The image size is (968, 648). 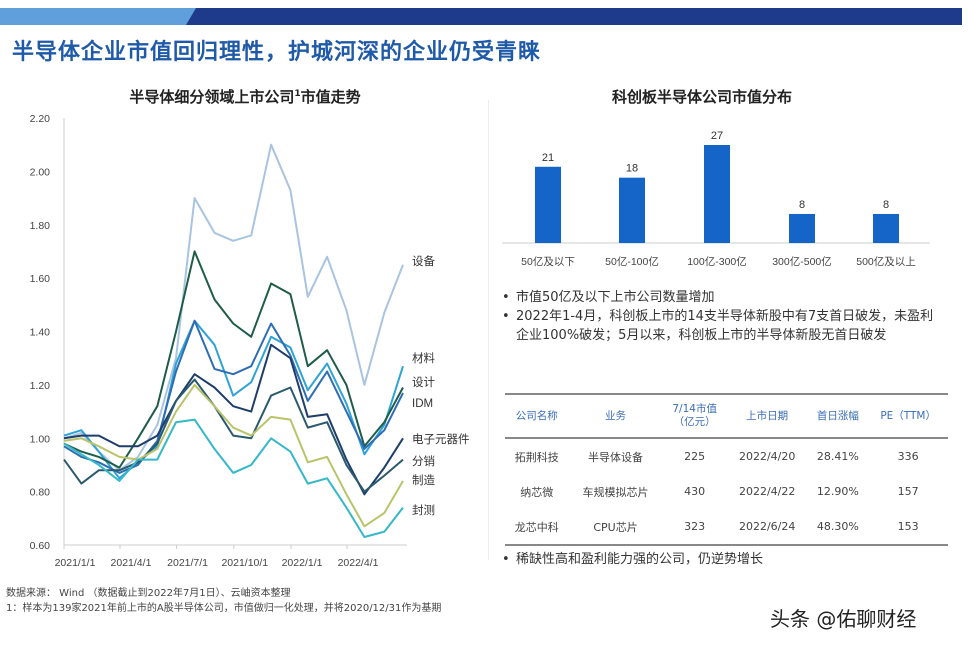 I want to click on category-label: 100亿-300亿, so click(x=717, y=261).